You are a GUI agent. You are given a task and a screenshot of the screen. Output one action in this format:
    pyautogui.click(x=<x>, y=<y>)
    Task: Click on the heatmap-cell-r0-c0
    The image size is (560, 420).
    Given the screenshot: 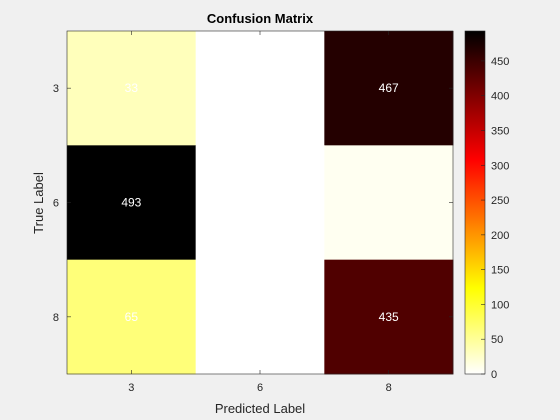 What is the action you would take?
    pyautogui.click(x=132, y=88)
    